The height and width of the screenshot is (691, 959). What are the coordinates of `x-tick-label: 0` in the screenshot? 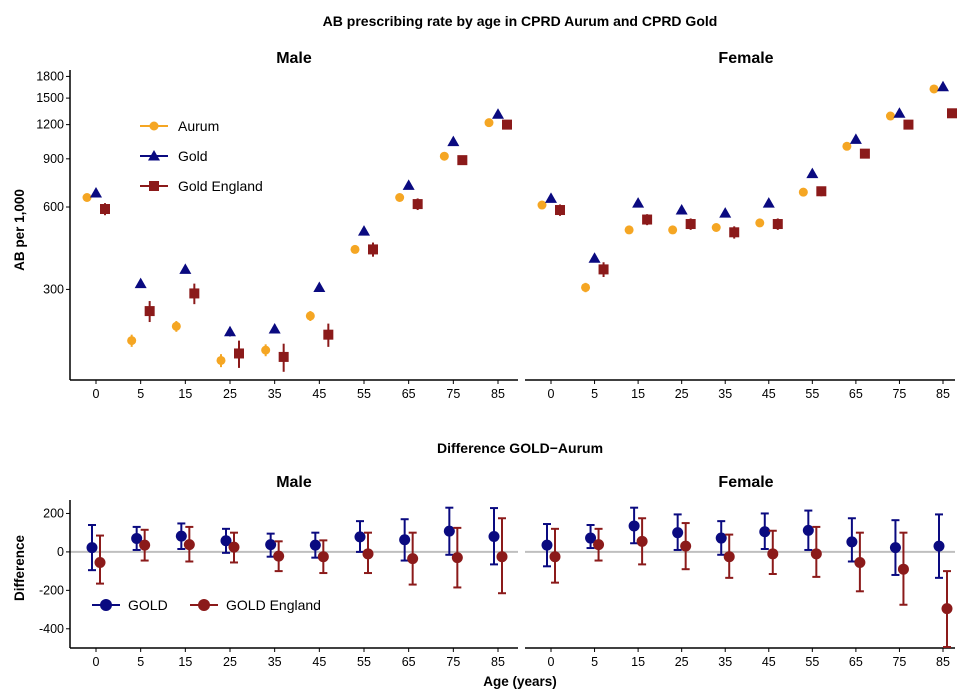 It's located at (96, 394).